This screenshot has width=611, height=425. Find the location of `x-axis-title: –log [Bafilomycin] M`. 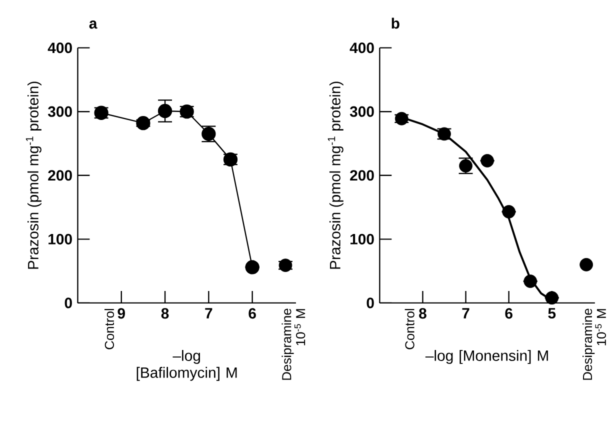

x-axis-title: –log [Bafilomycin] M is located at coordinates (186, 366).